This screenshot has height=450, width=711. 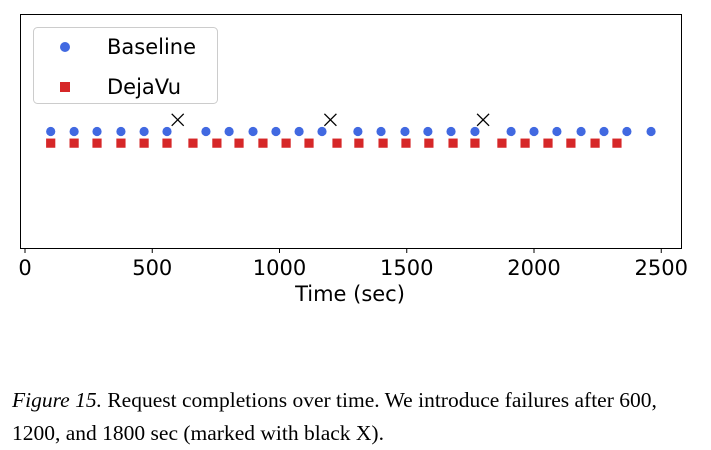 What do you see at coordinates (349, 294) in the screenshot?
I see `x-axis-label: Time (sec)` at bounding box center [349, 294].